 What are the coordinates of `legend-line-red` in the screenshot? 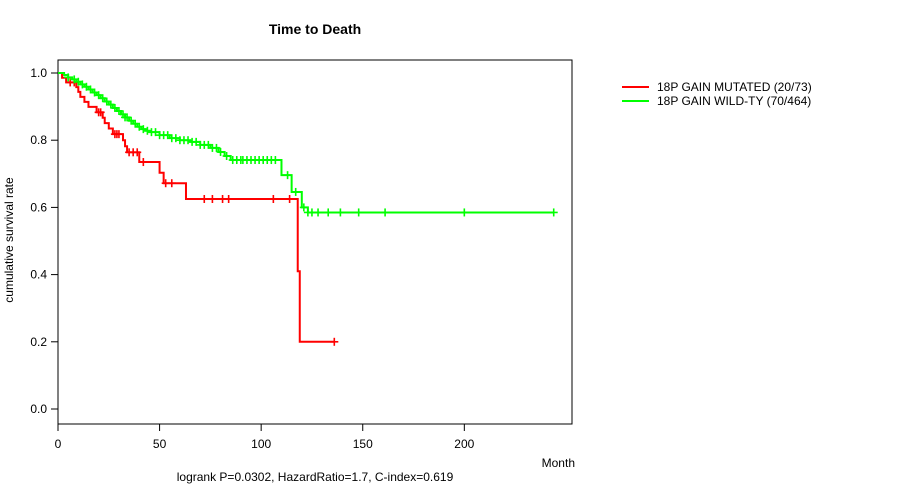 It's located at (635, 87).